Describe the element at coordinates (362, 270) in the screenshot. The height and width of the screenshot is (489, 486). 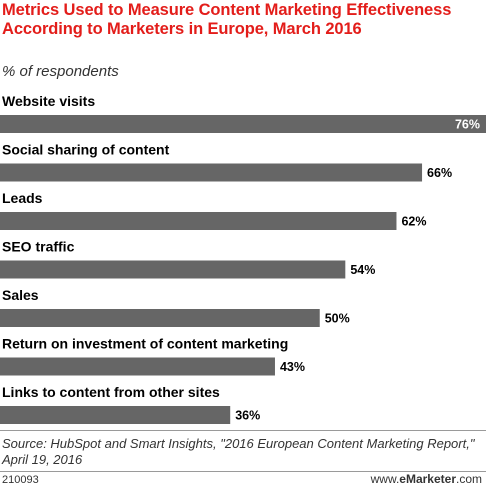
I see `data-label: 54%` at that location.